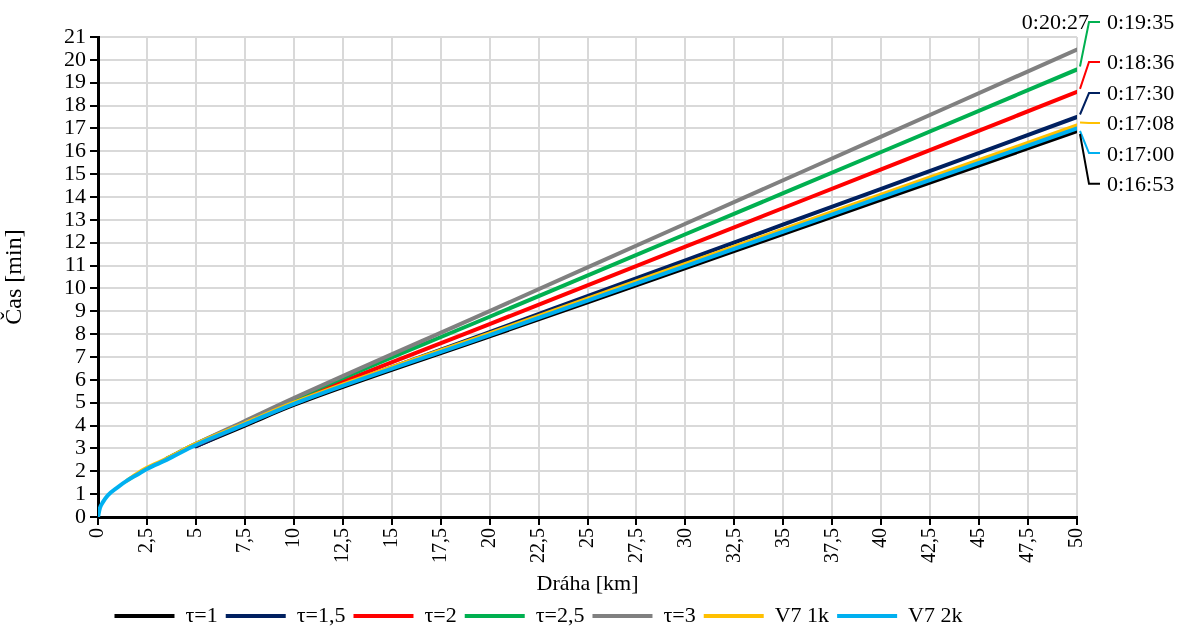  What do you see at coordinates (935, 614) in the screenshot?
I see `legend-label: V7 2k` at bounding box center [935, 614].